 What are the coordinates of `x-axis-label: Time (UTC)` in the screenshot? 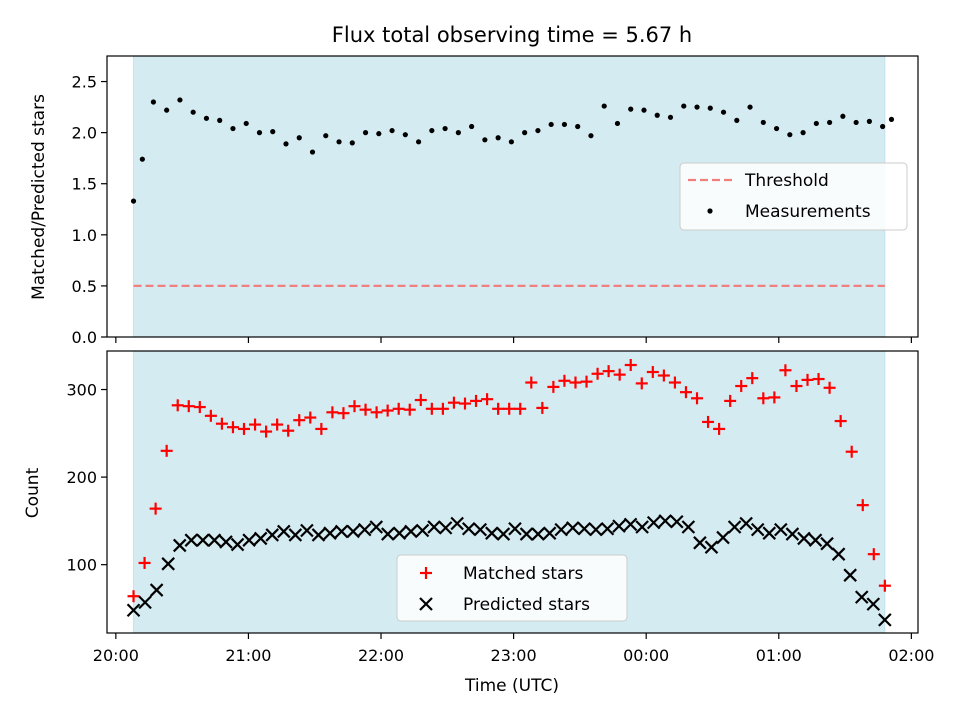 It's located at (511, 686).